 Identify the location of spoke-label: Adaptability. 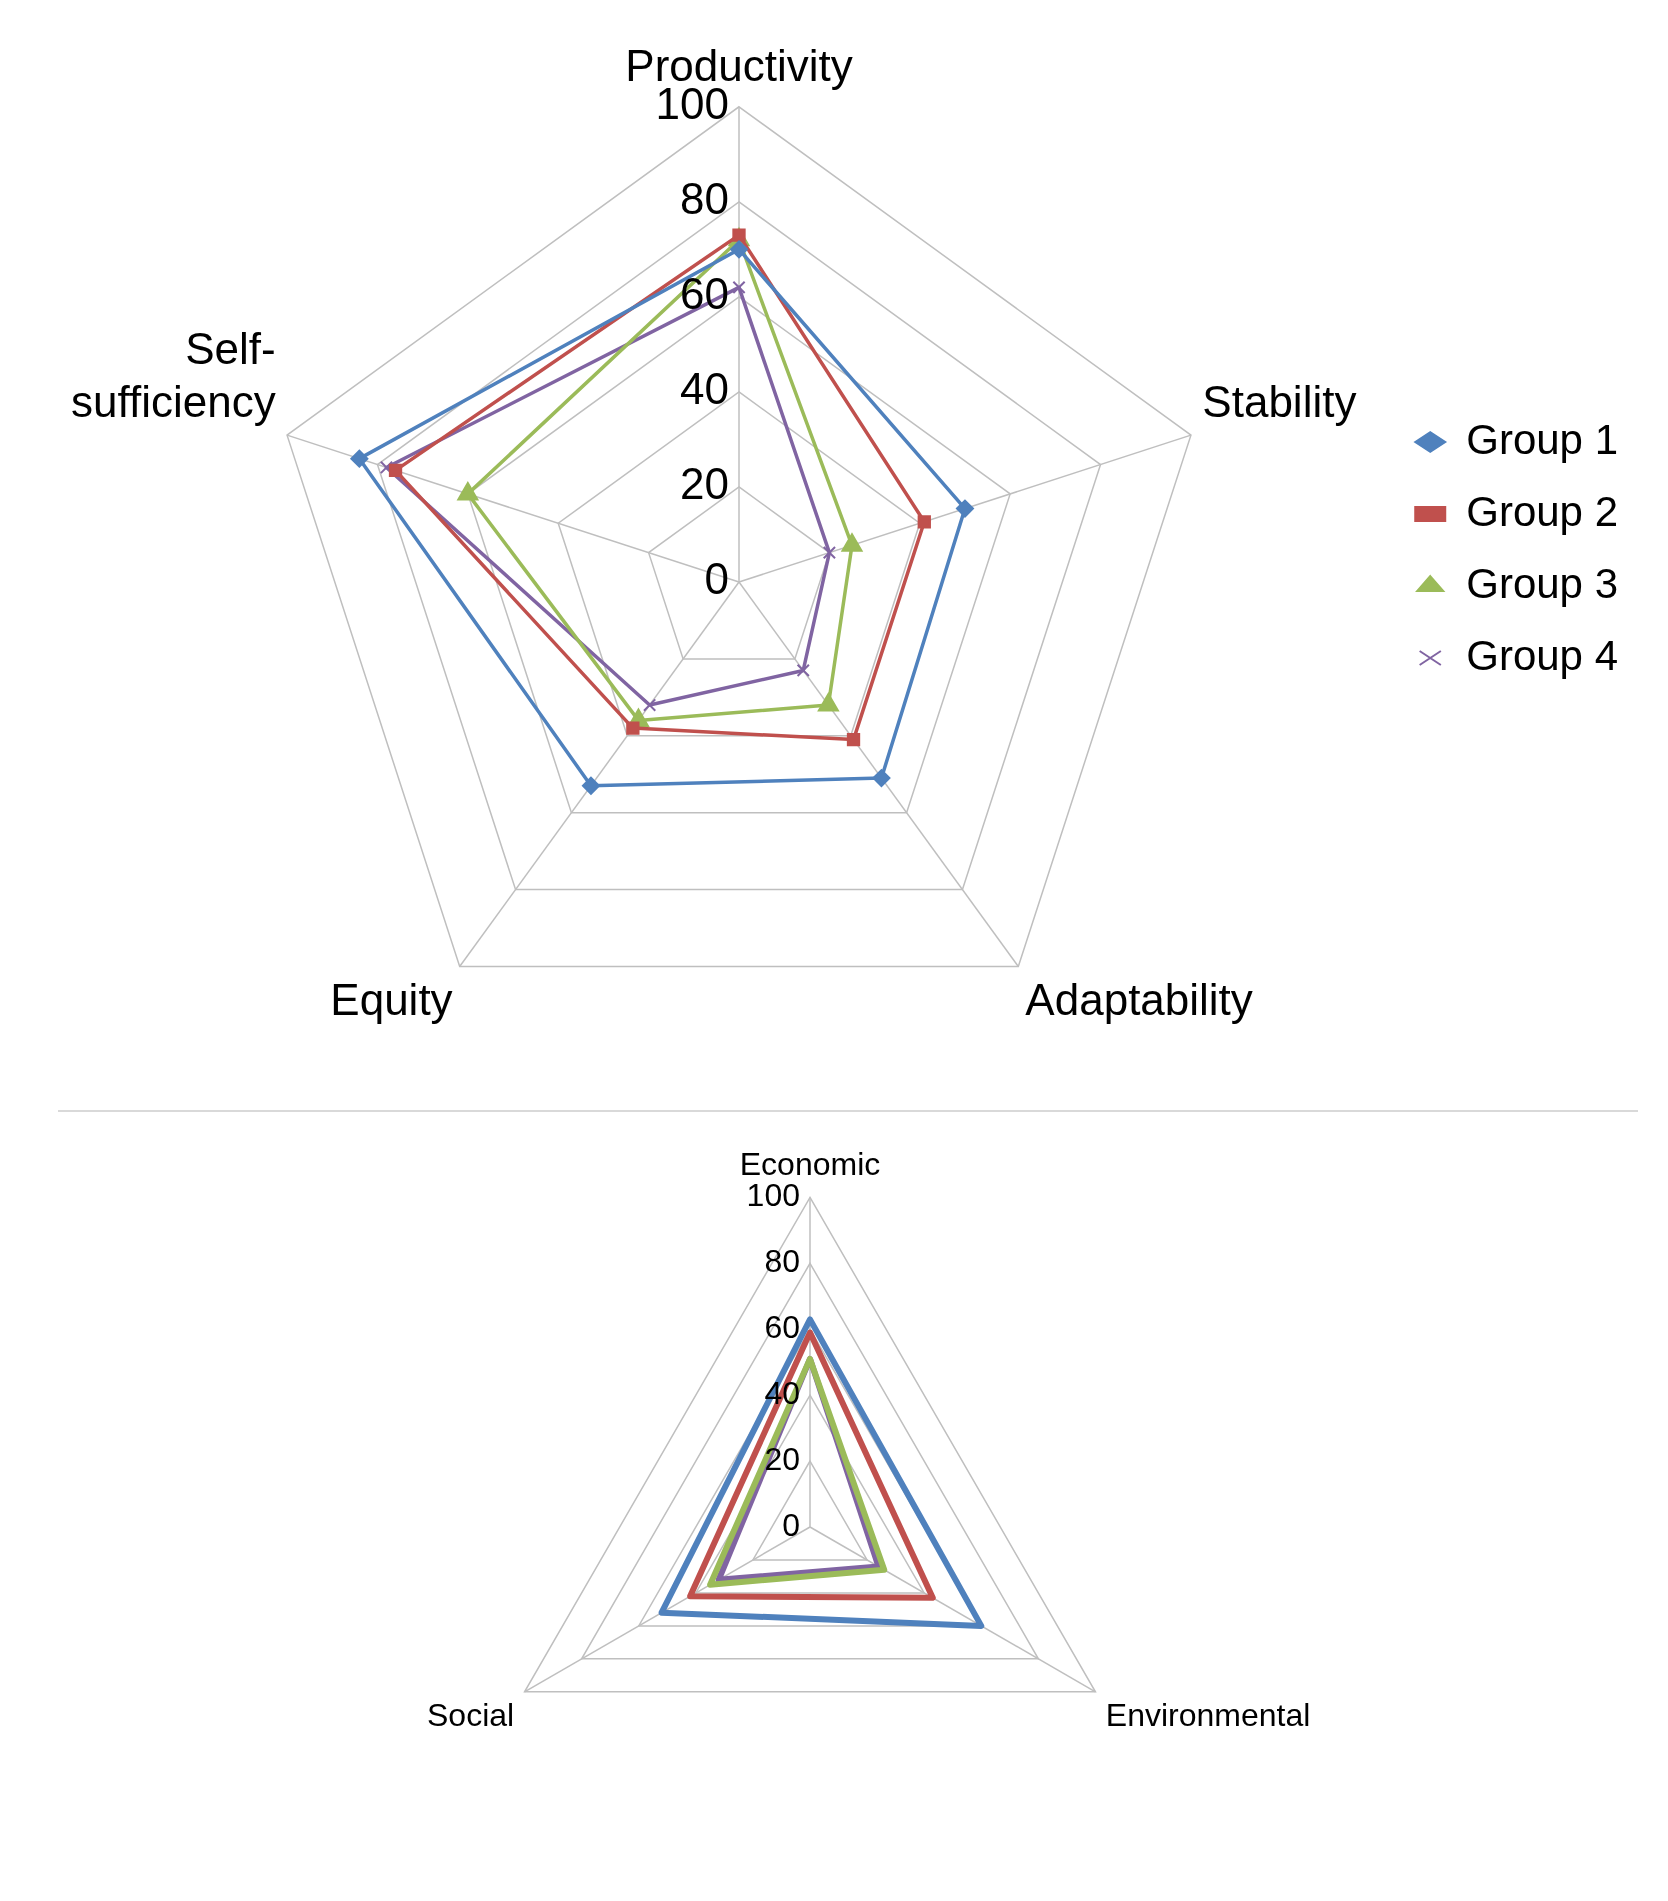
(1139, 999).